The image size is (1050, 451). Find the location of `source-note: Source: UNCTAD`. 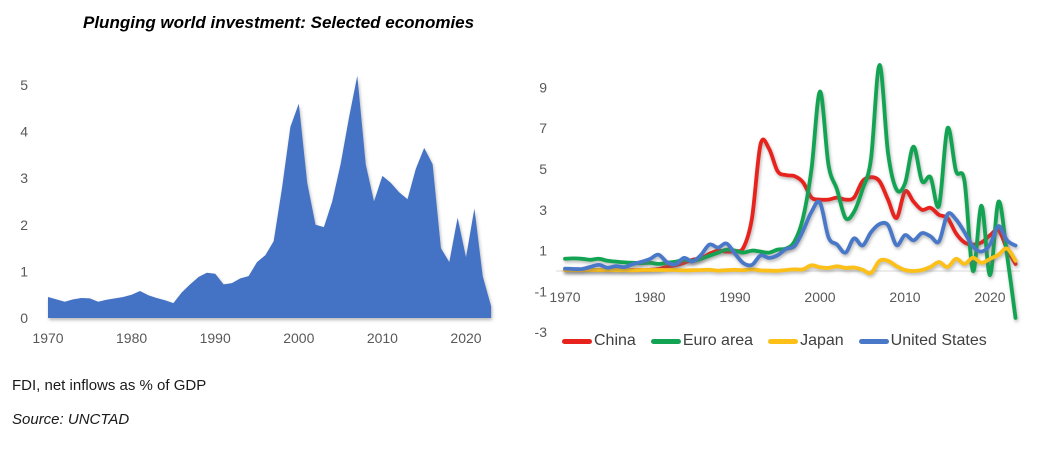

source-note: Source: UNCTAD is located at coordinates (71, 419).